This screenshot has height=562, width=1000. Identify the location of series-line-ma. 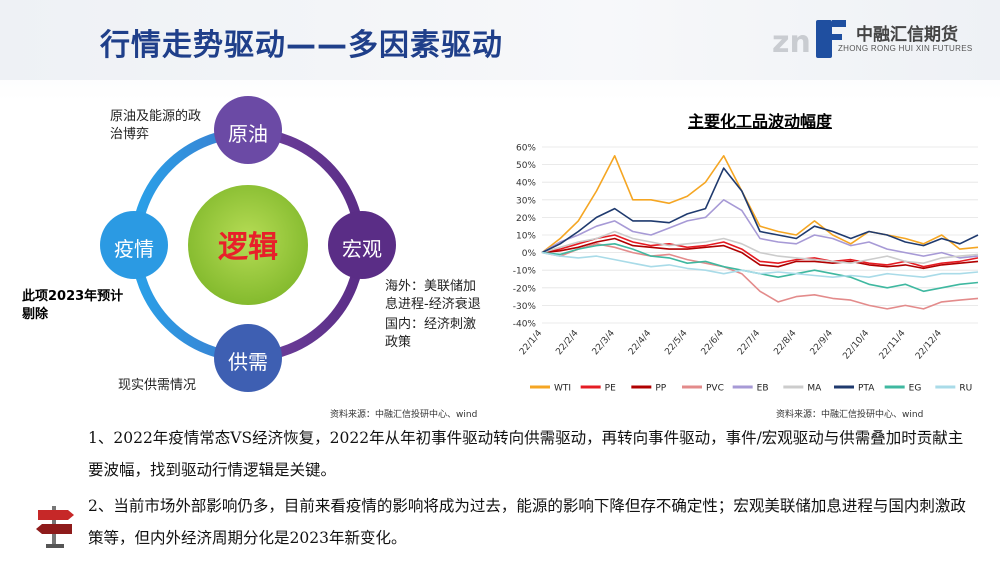
(760, 247).